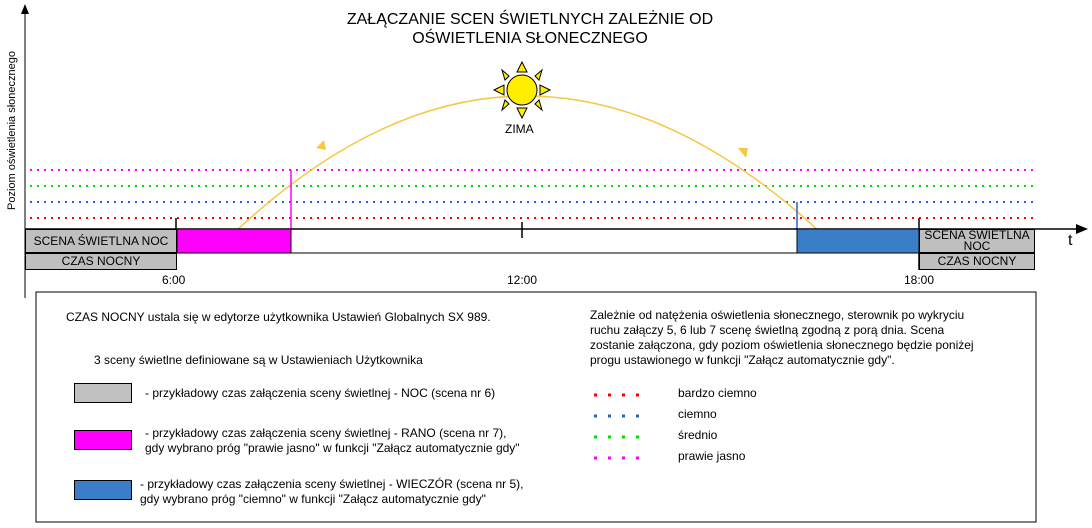 Image resolution: width=1092 pixels, height=528 pixels. Describe the element at coordinates (919, 280) in the screenshot. I see `tick-label-18: 18:00` at that location.